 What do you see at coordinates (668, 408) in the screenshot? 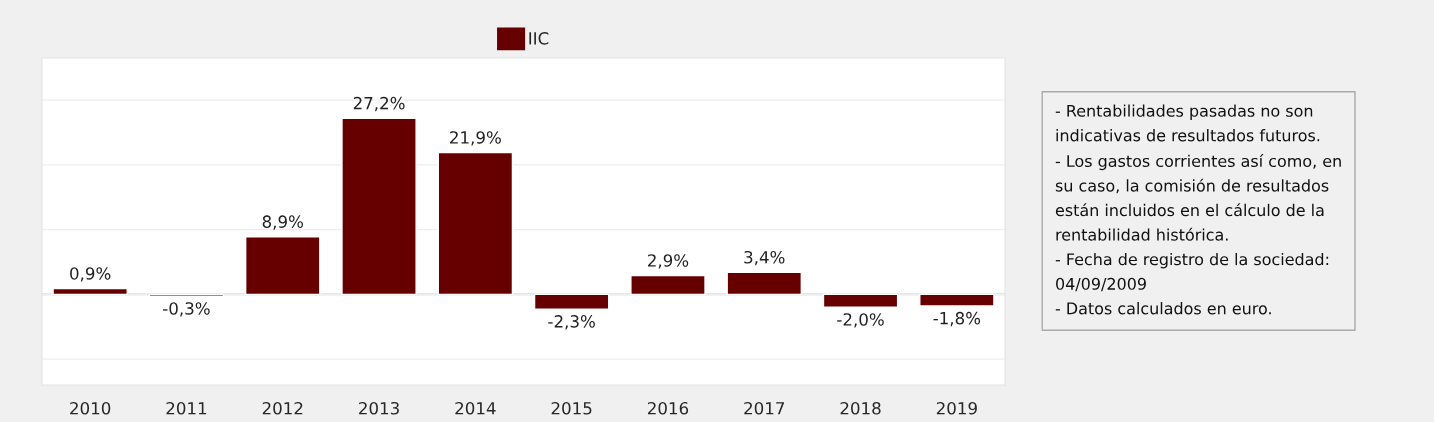
I see `x-tick-label: 2016` at bounding box center [668, 408].